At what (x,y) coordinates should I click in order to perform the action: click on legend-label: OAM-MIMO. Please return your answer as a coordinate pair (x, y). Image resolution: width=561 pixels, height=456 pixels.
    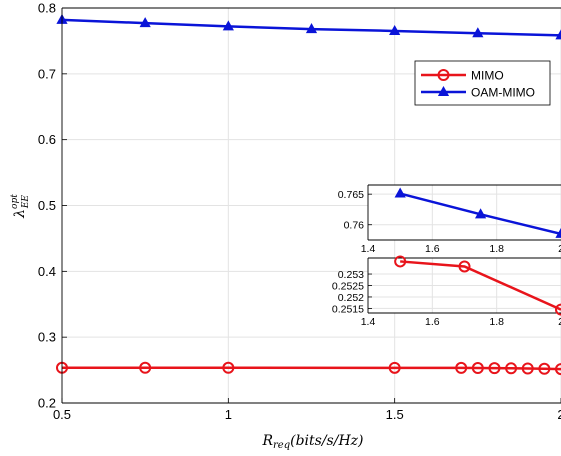
    Looking at the image, I should click on (503, 93).